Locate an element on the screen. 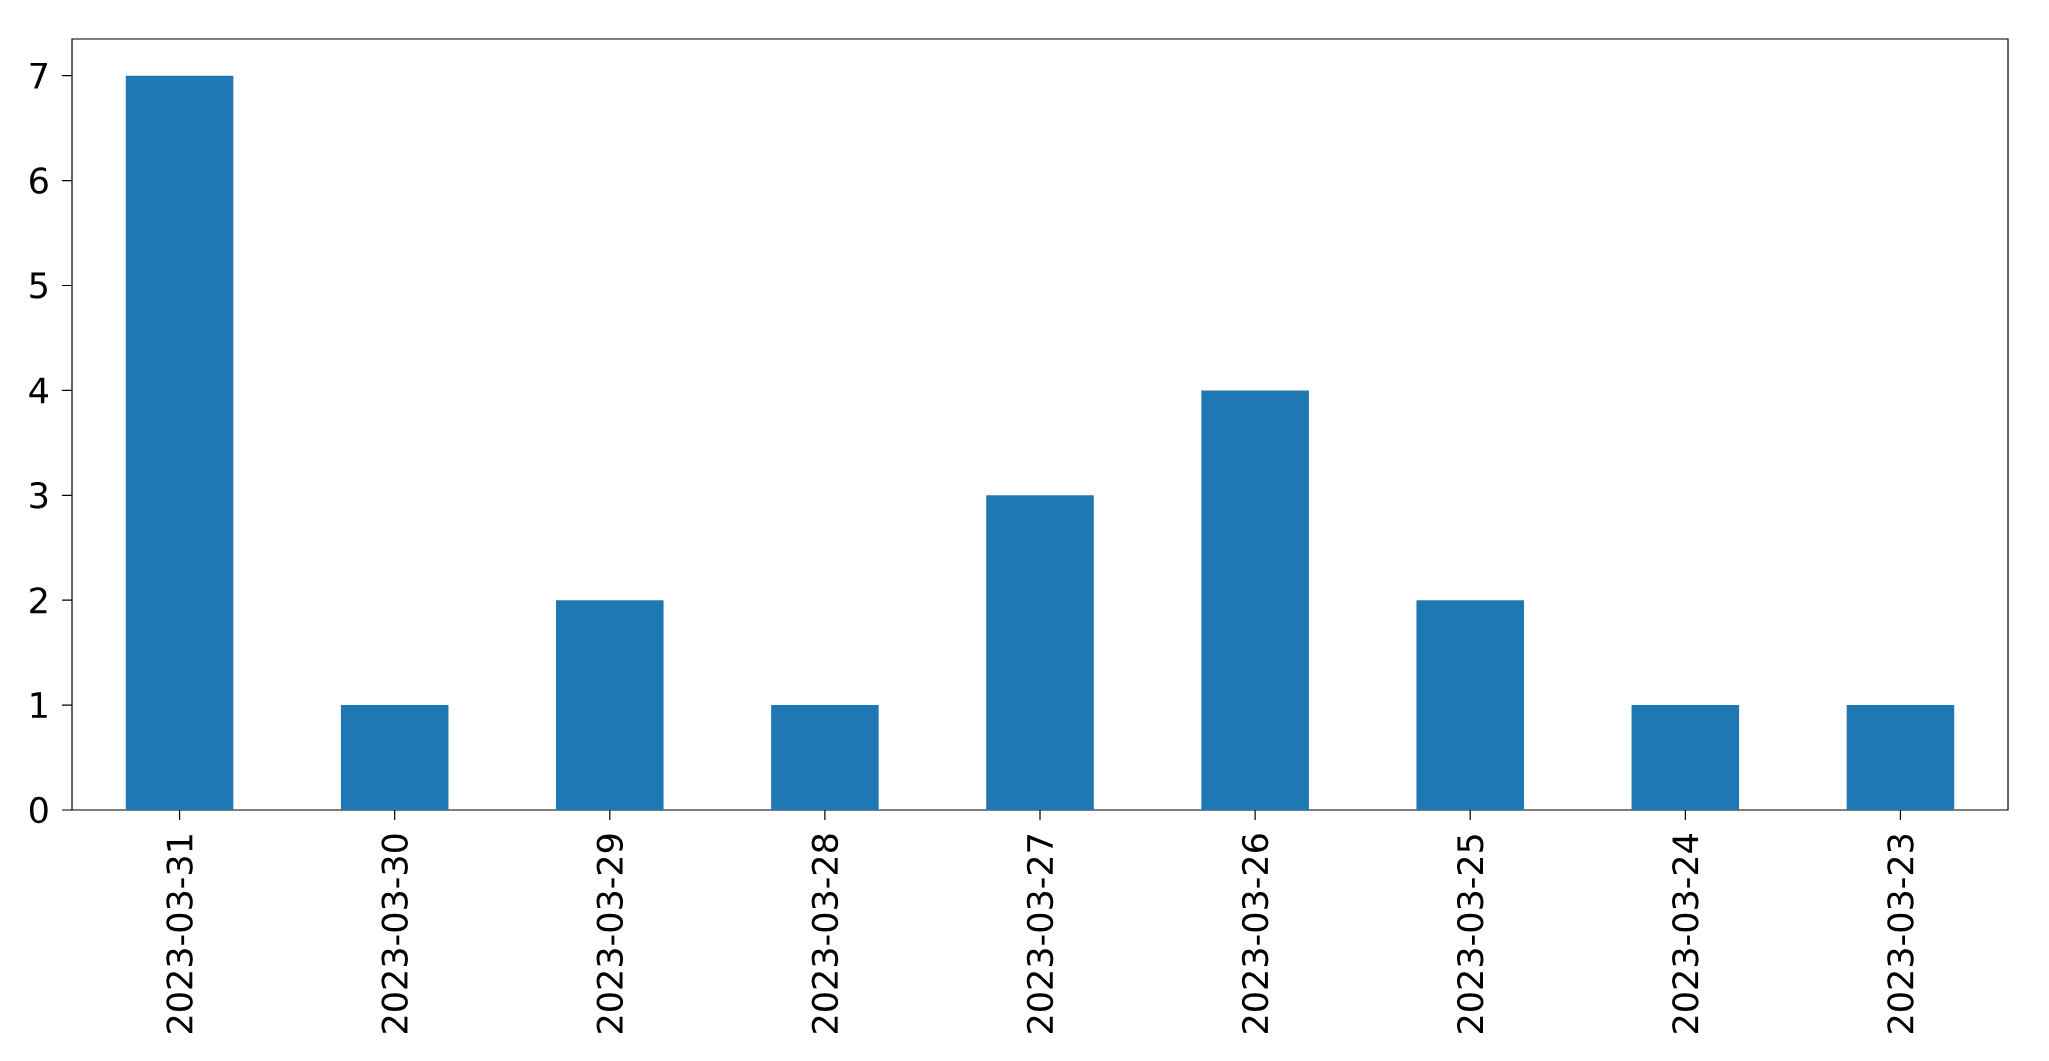 Image resolution: width=2049 pixels, height=1061 pixels. x-tick-label: 2023-03-23 is located at coordinates (1900, 933).